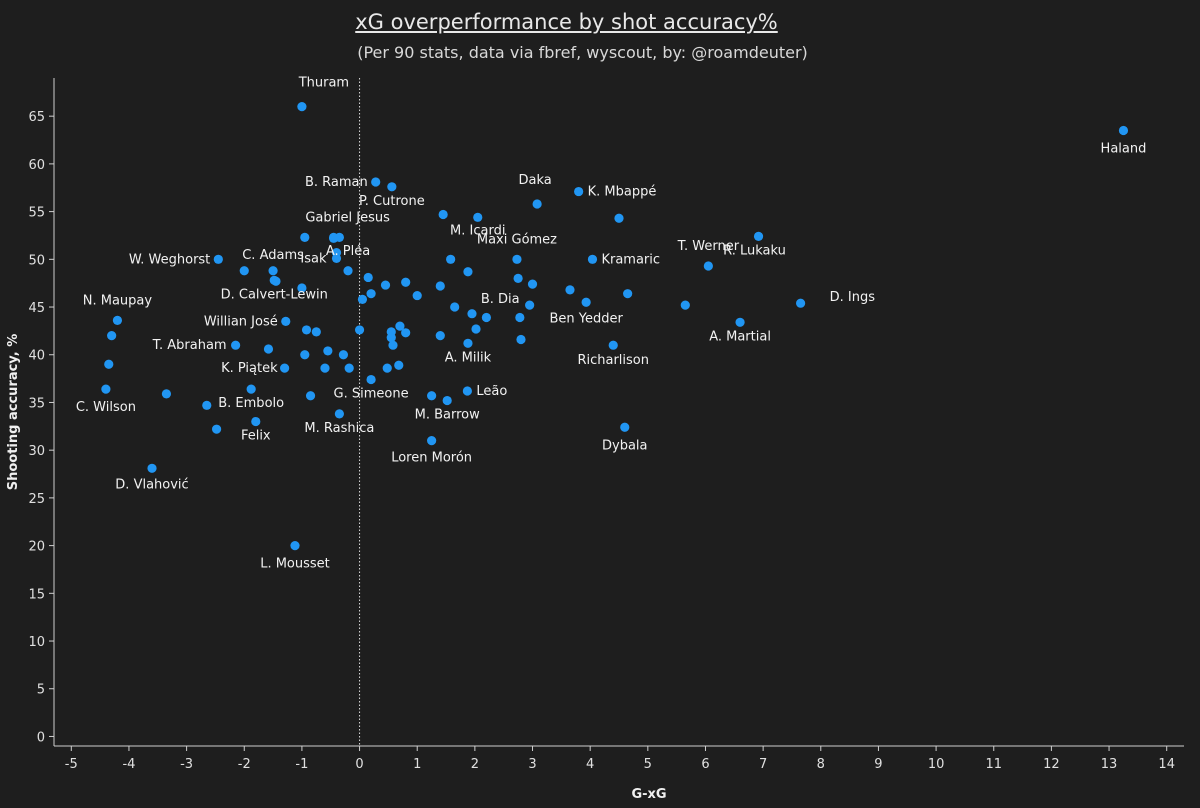 This screenshot has height=808, width=1200. What do you see at coordinates (36, 213) in the screenshot?
I see `y-tick-label: 55` at bounding box center [36, 213].